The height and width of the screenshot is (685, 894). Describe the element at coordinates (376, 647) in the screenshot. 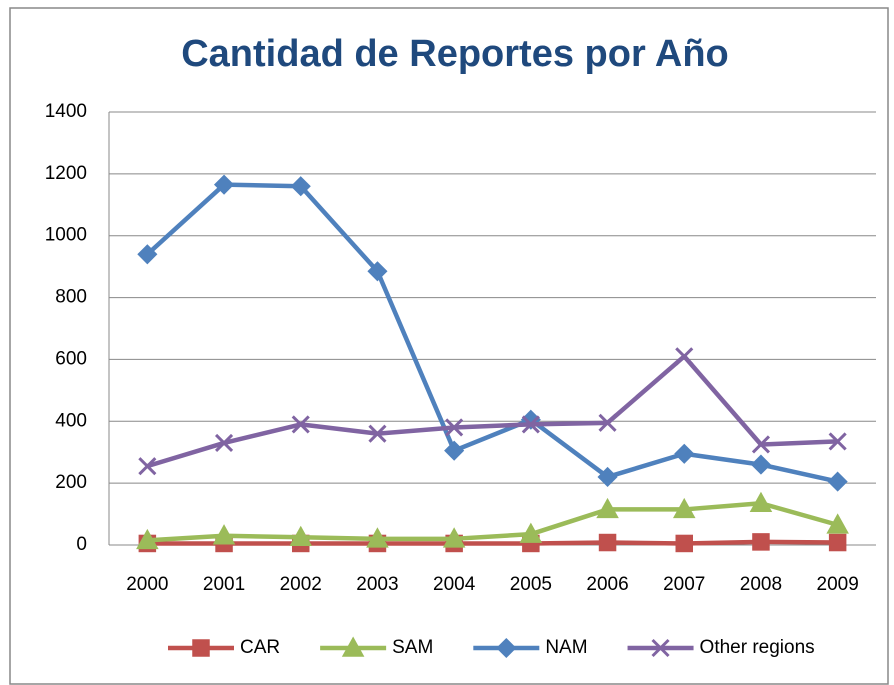

I see `legend-item: SAM` at that location.